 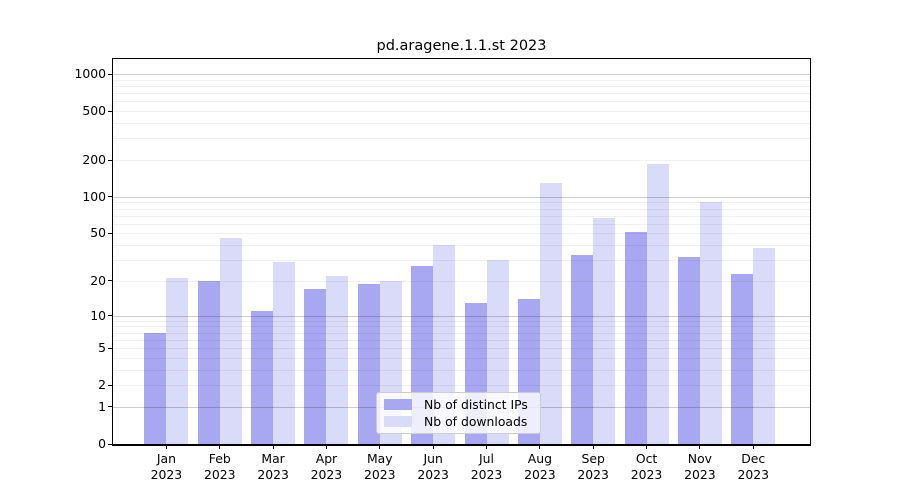 What do you see at coordinates (102, 385) in the screenshot?
I see `y-tick-label: 2` at bounding box center [102, 385].